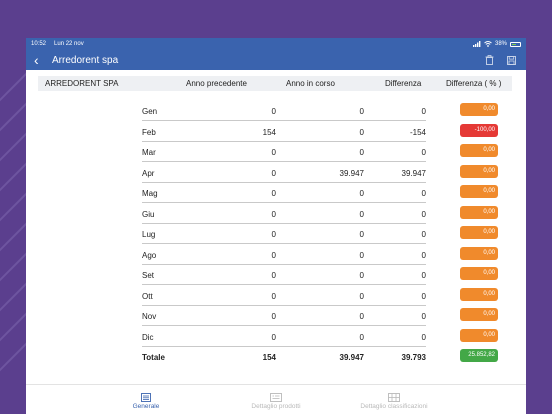 The image size is (552, 414). I want to click on trash-icon, so click(489, 60).